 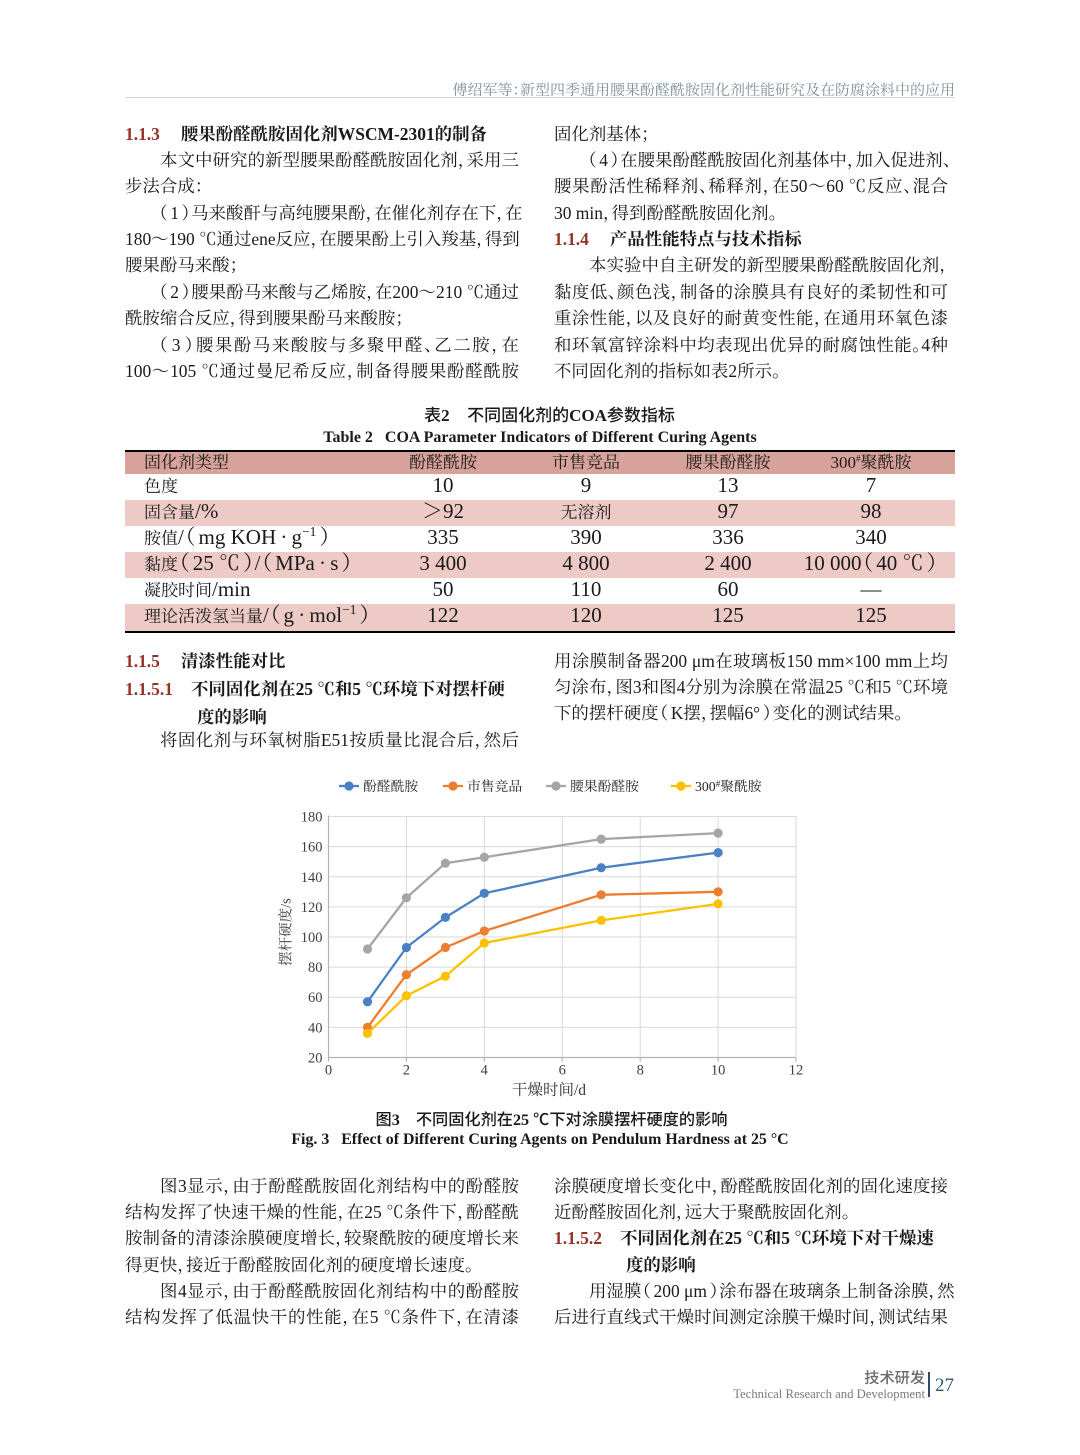 I want to click on svg-text: 腰果酚醛胺, so click(x=604, y=785).